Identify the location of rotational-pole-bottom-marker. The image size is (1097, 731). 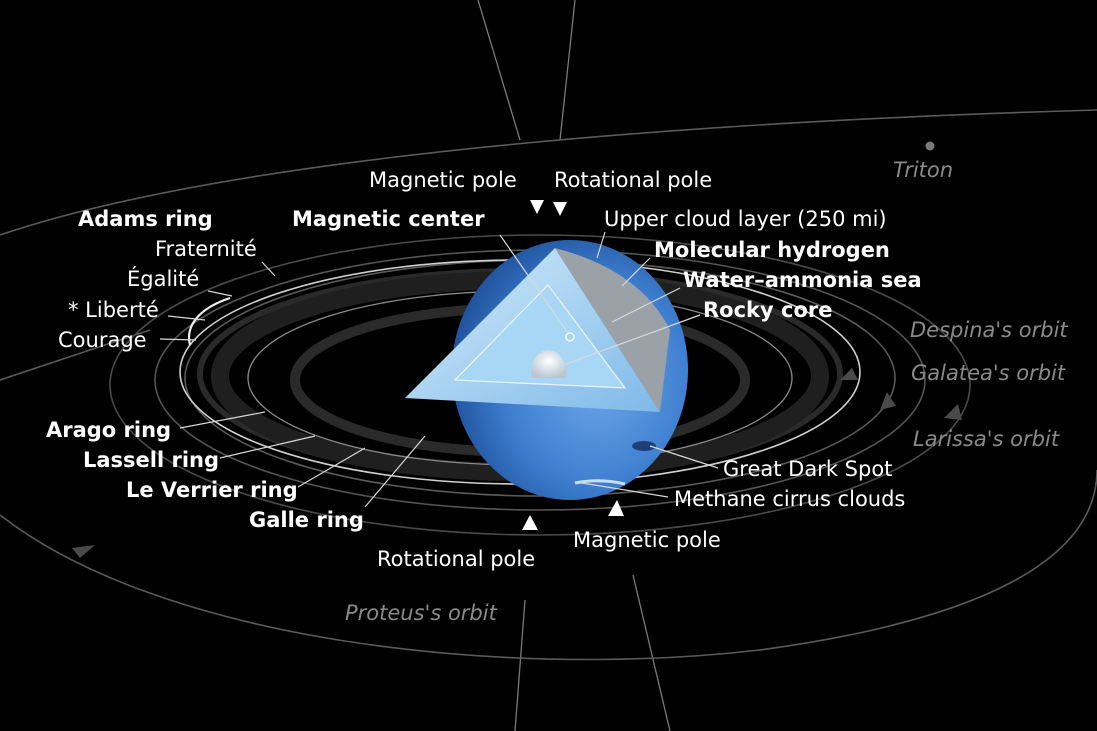
(530, 522).